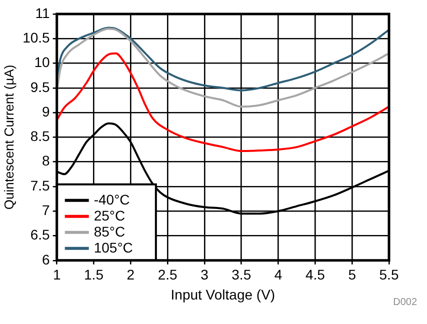 Image resolution: width=427 pixels, height=324 pixels. I want to click on x-tick-label: 5.5, so click(389, 274).